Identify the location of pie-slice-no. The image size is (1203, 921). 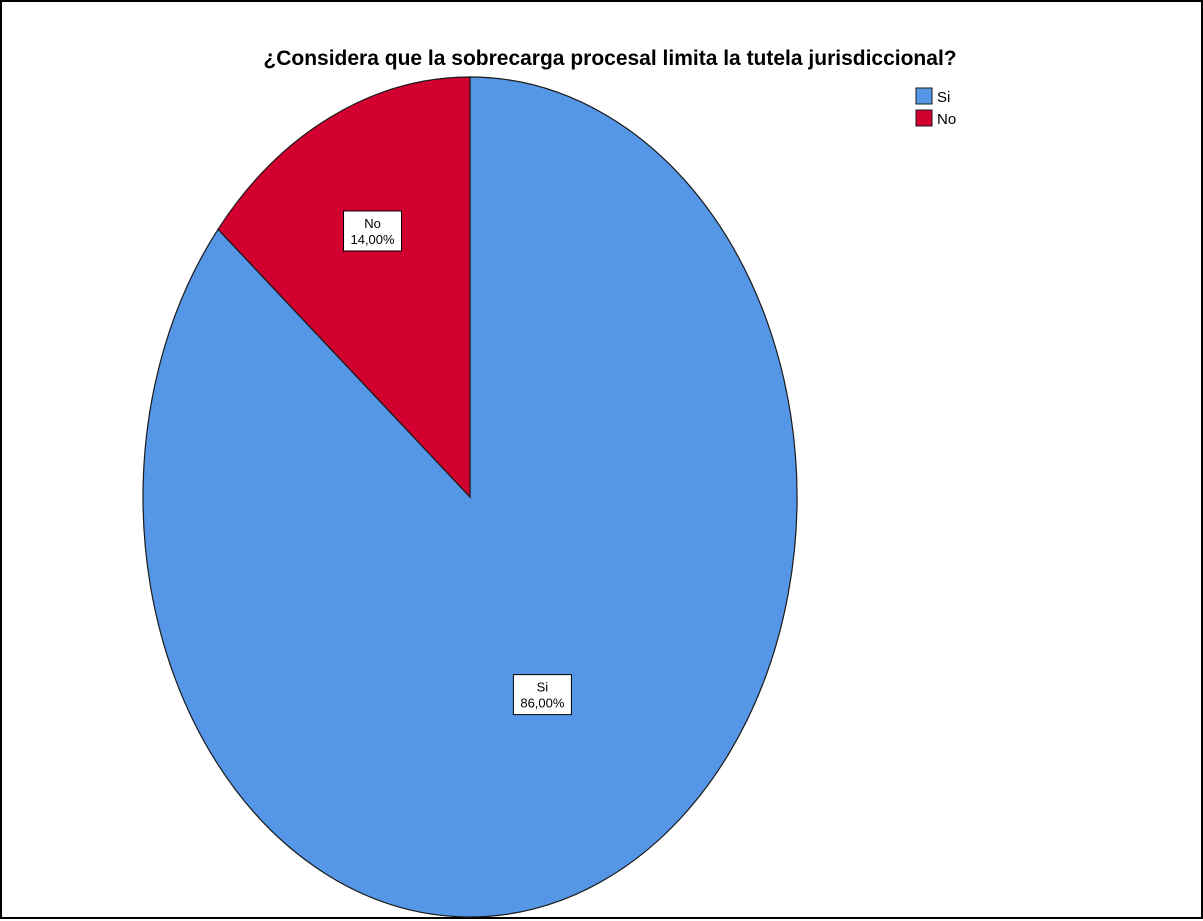
(344, 287).